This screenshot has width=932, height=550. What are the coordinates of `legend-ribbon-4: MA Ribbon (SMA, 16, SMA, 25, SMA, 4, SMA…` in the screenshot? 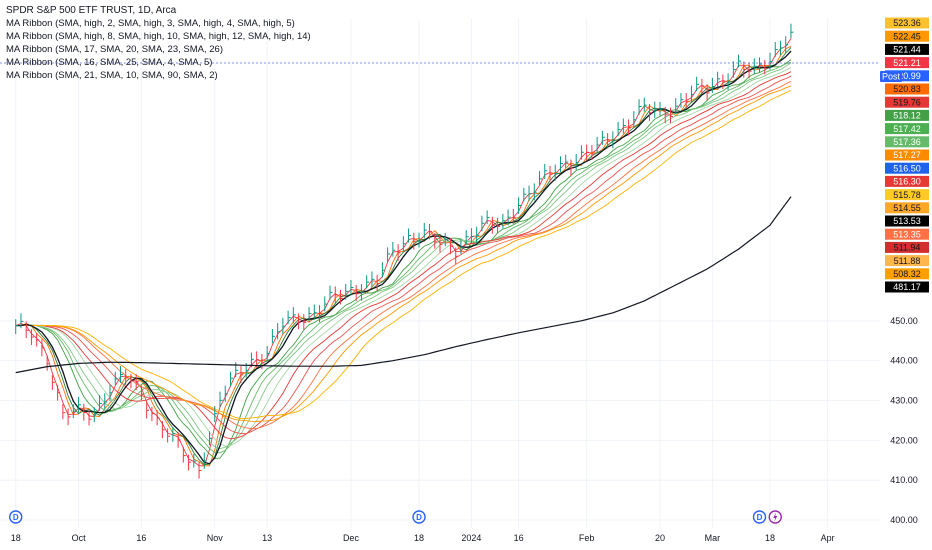 It's located at (109, 62).